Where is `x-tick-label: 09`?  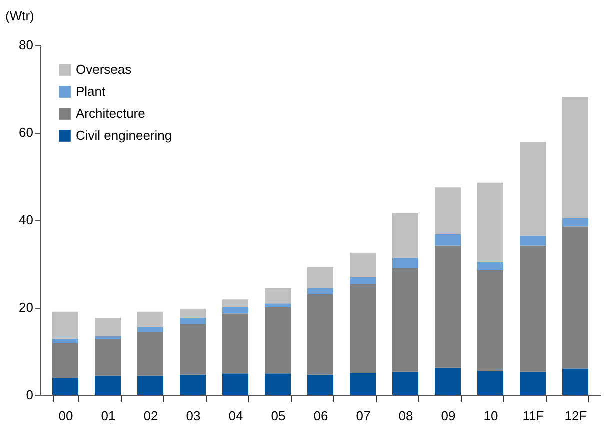
x-tick-label: 09 is located at coordinates (448, 416).